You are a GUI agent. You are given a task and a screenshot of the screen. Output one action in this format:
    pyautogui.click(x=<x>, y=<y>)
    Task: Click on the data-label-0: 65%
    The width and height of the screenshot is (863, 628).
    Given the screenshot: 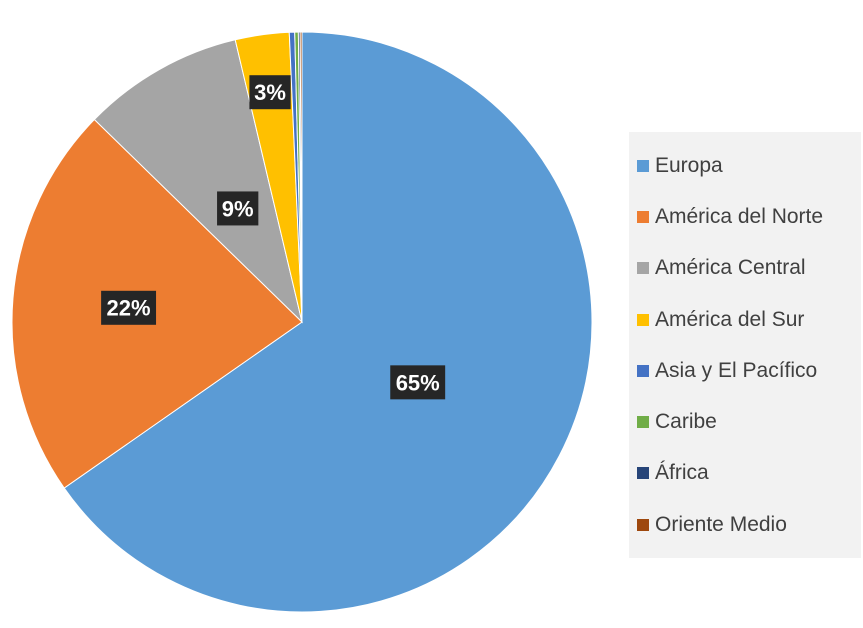 What is the action you would take?
    pyautogui.click(x=418, y=382)
    